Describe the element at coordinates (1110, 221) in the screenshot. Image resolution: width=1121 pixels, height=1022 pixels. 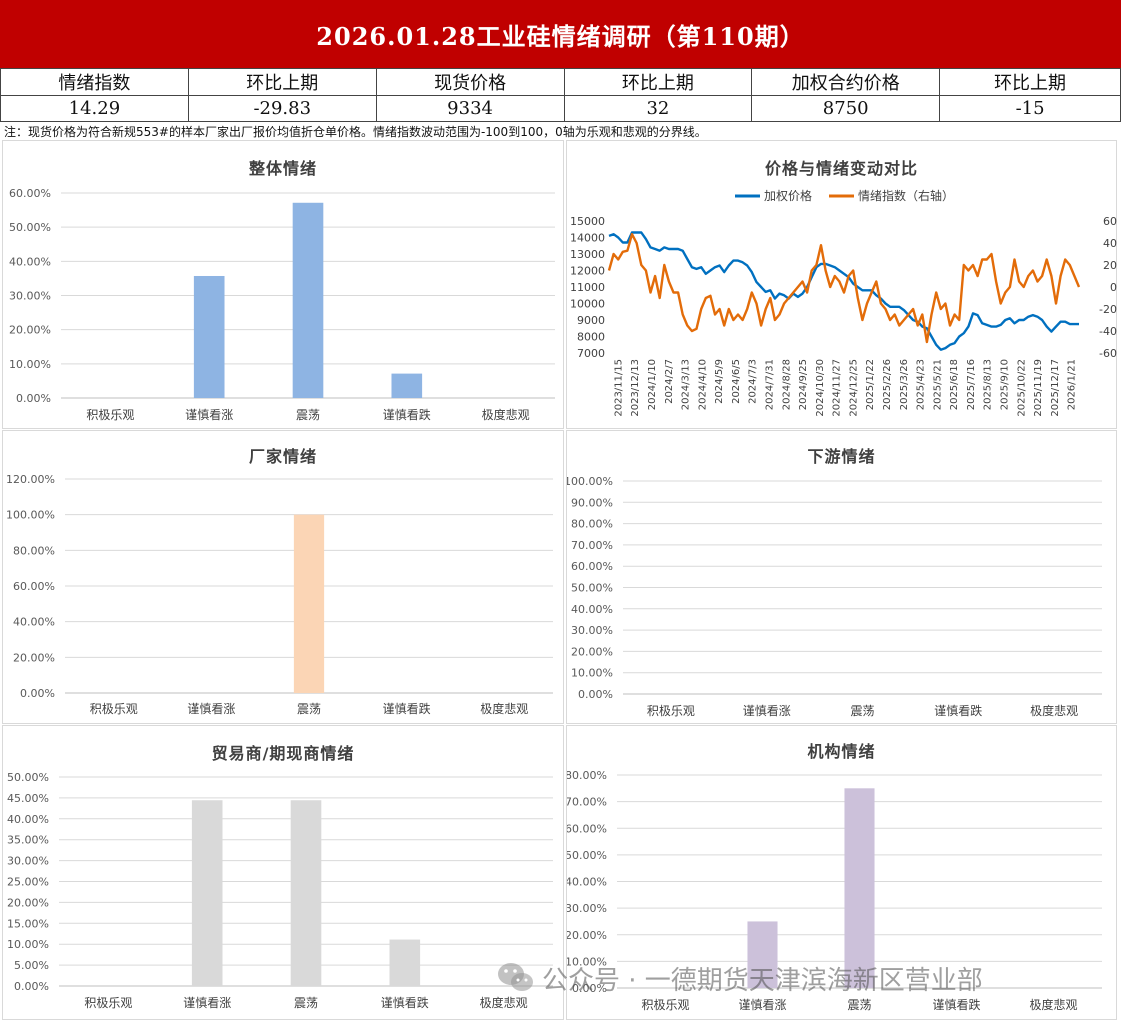
I see `right-y-tick-label: 60` at that location.